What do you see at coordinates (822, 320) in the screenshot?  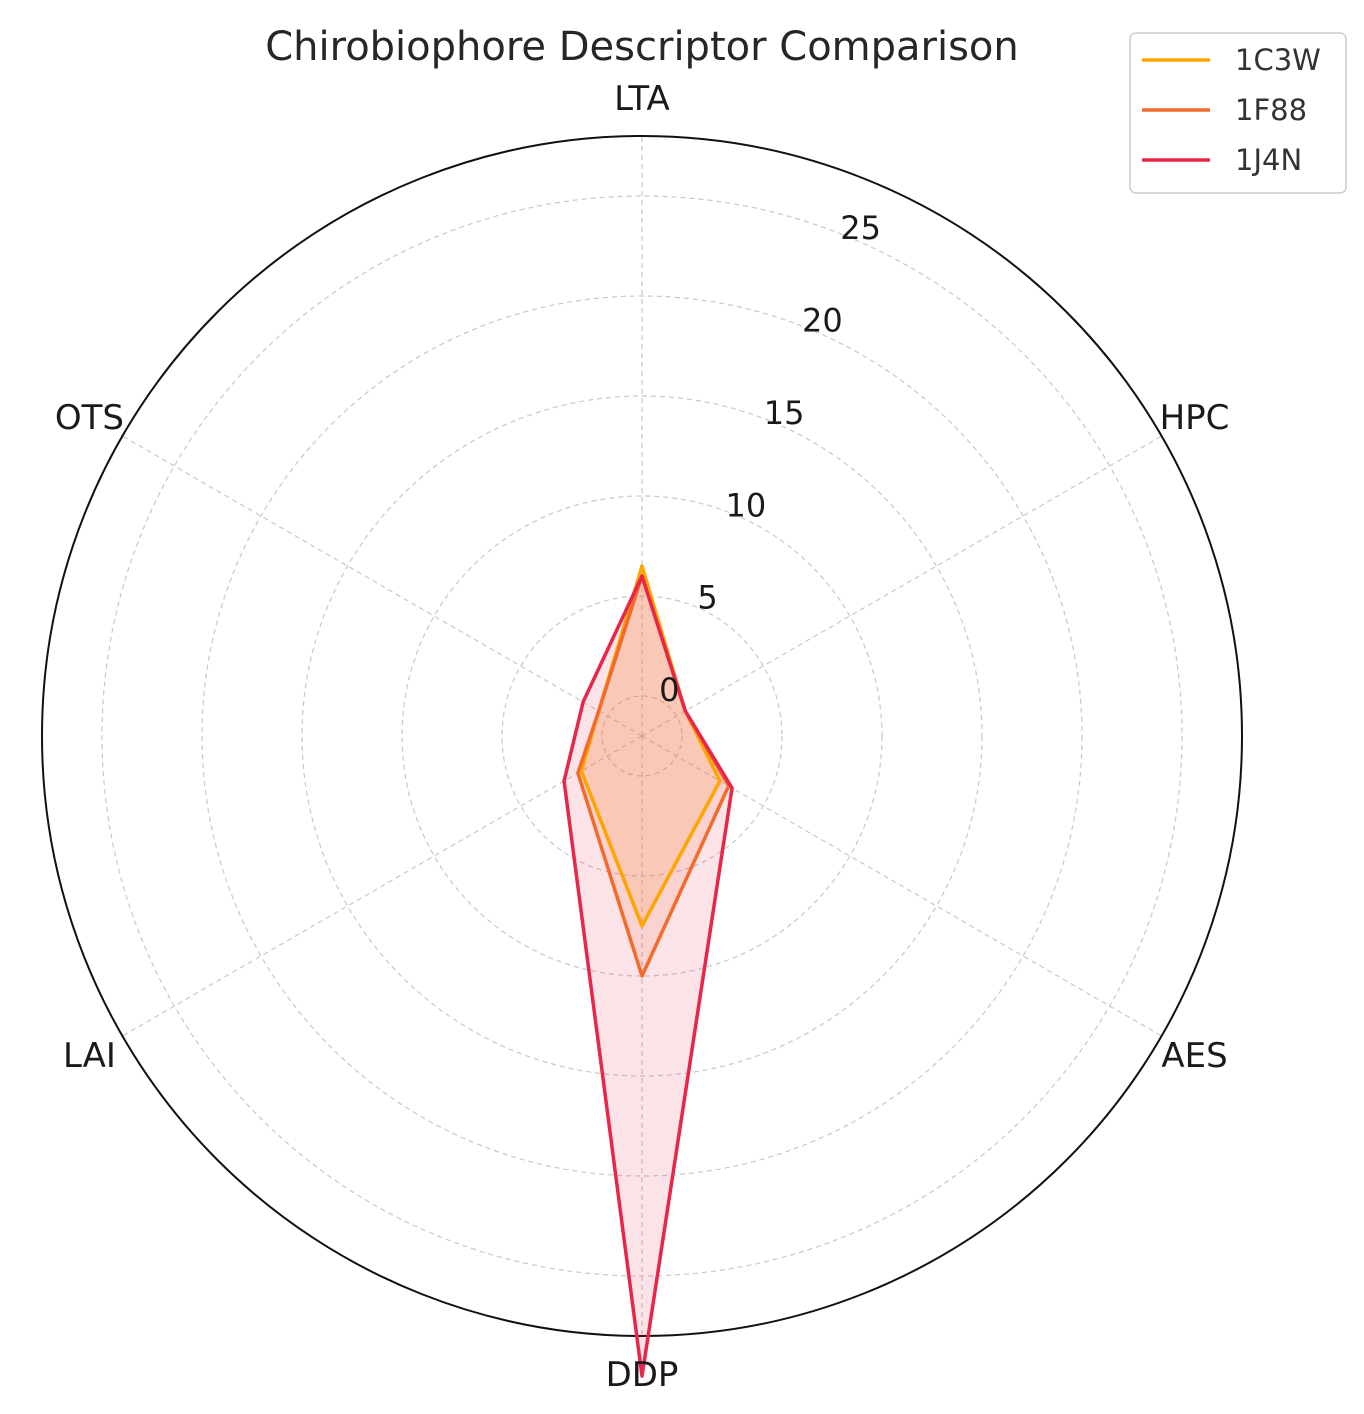 I see `r-tick-label-4: 20` at bounding box center [822, 320].